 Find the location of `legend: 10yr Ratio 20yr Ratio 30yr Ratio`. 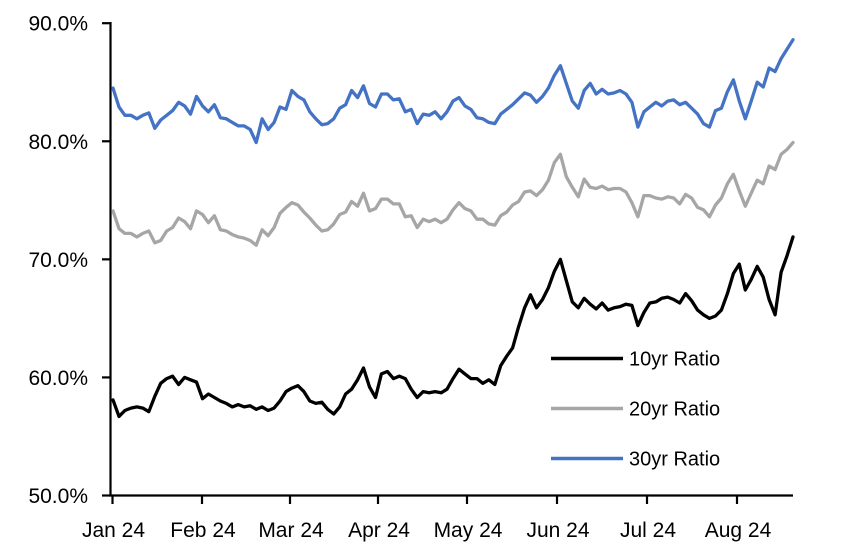

legend: 10yr Ratio 20yr Ratio 30yr Ratio is located at coordinates (635, 410).